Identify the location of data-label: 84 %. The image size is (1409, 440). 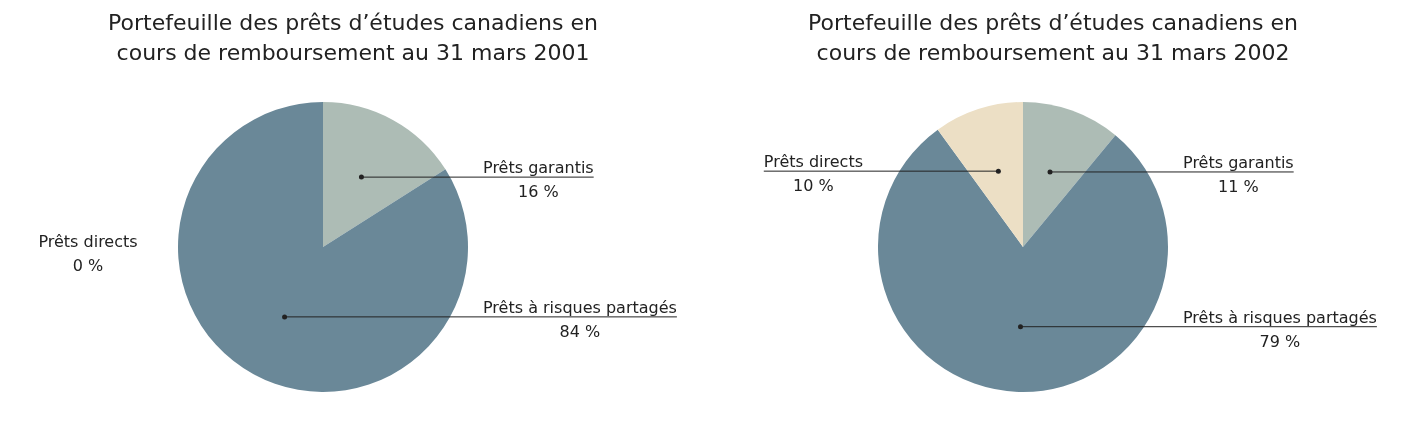
(580, 331).